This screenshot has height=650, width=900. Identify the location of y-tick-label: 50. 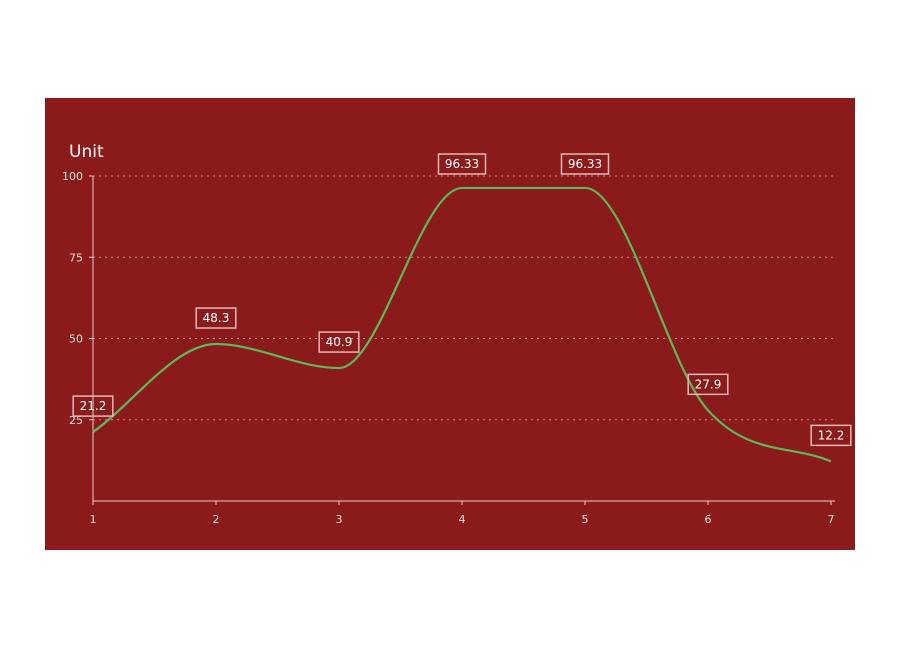
(76, 339).